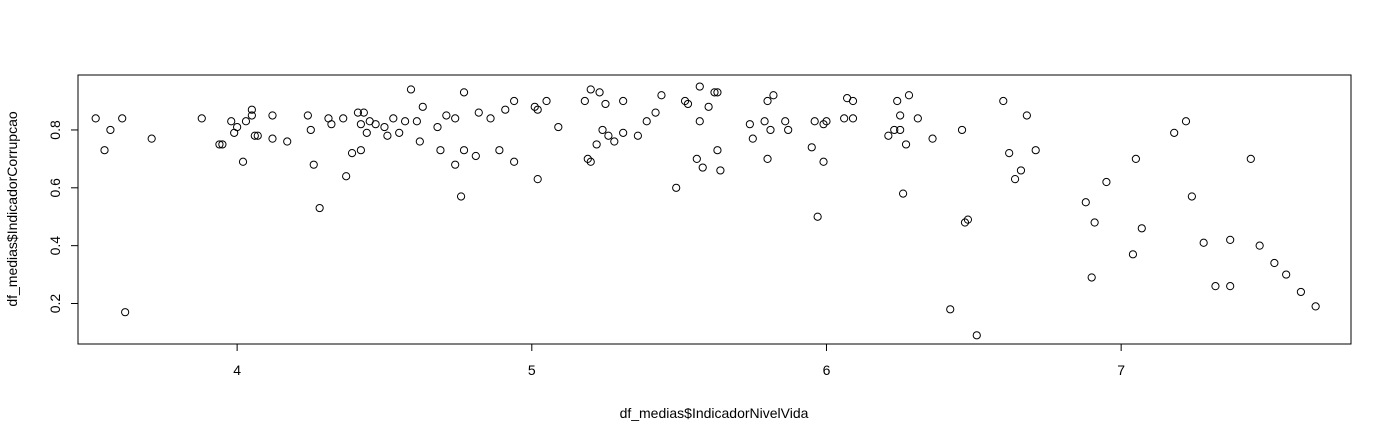  Describe the element at coordinates (714, 413) in the screenshot. I see `x-axis-title: df_medias$IndicadorNivelVida` at that location.